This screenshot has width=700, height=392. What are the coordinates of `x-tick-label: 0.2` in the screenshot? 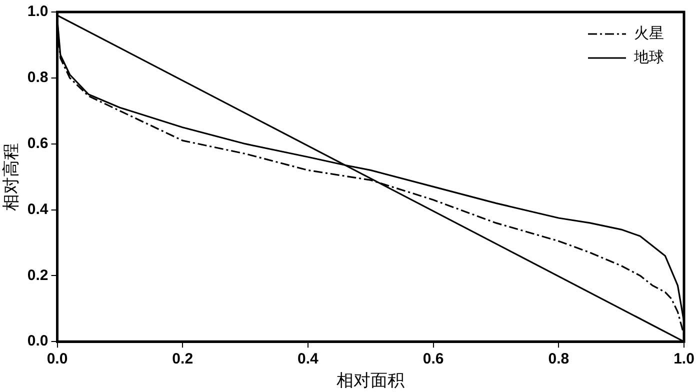 It's located at (183, 359).